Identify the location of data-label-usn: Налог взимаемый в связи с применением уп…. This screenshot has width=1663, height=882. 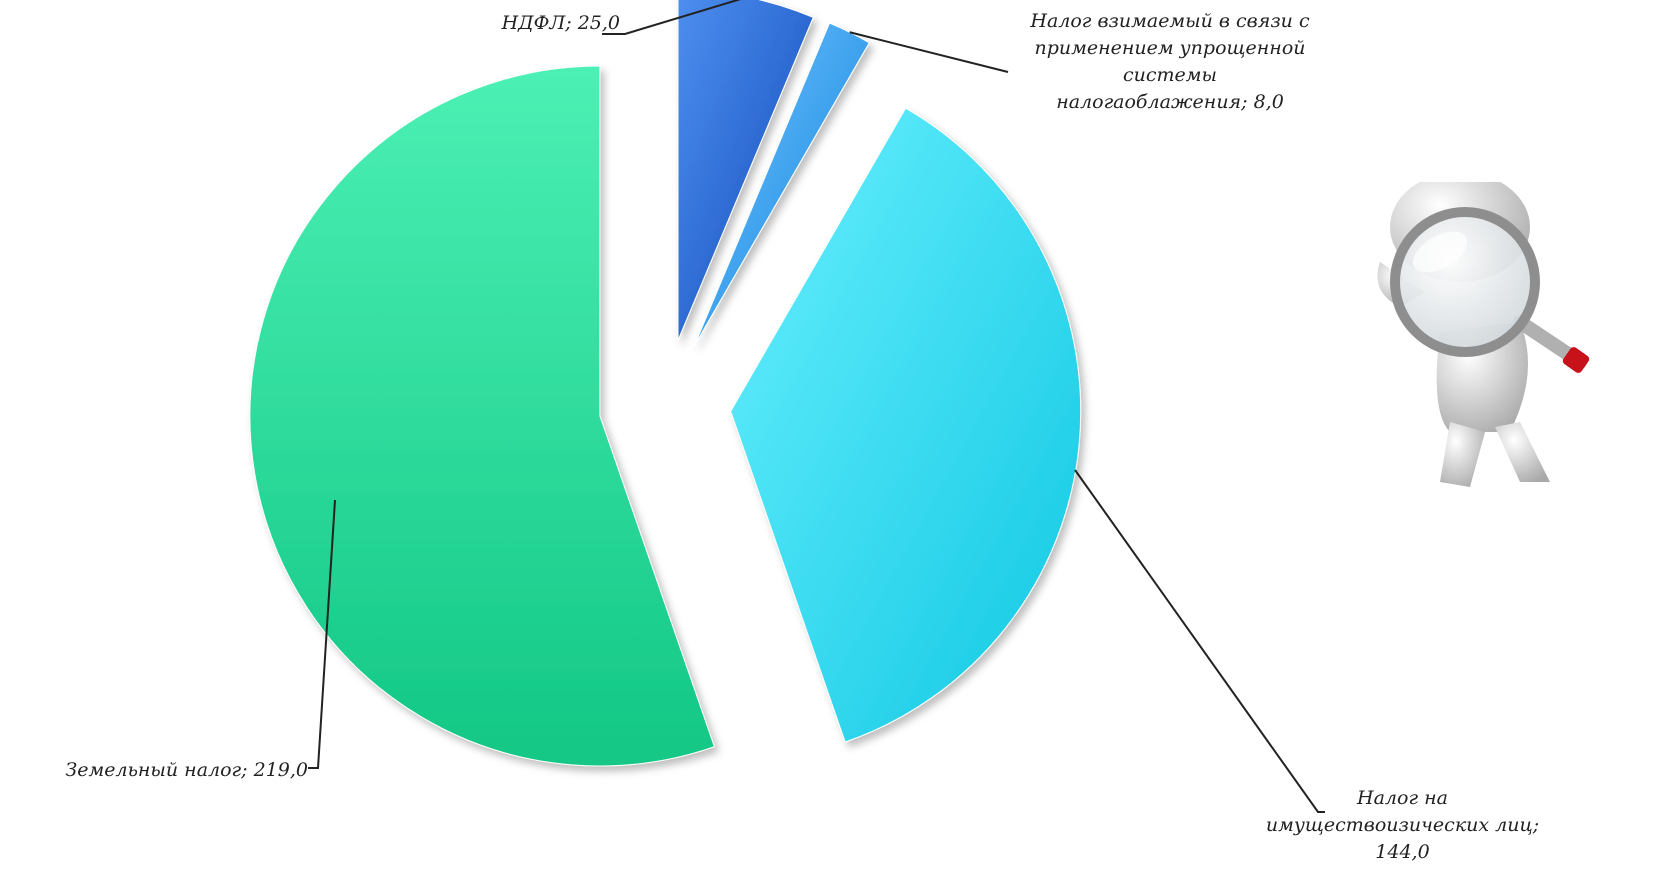
(1170, 61).